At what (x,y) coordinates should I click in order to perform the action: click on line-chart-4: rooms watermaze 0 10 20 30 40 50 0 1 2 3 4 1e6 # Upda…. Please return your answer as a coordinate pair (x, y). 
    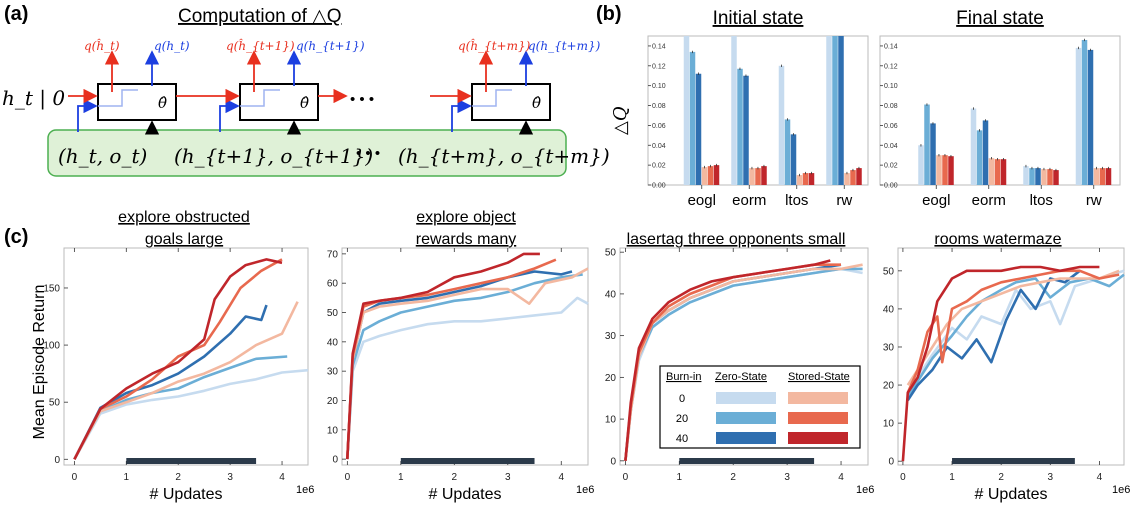
    Looking at the image, I should click on (1006, 367).